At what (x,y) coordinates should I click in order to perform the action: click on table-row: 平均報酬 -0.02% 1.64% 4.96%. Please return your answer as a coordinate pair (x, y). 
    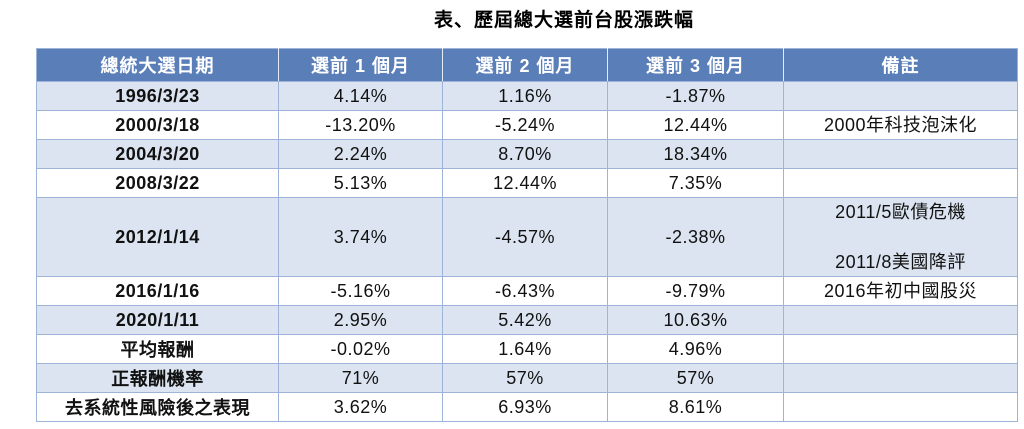
    Looking at the image, I should click on (527, 349).